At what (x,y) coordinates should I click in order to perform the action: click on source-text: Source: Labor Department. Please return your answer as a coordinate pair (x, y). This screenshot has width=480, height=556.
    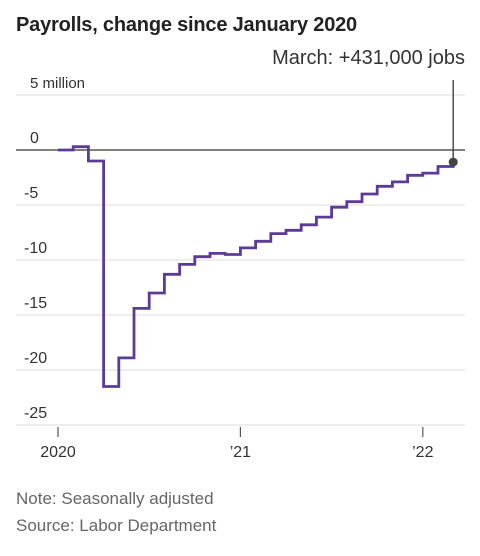
    Looking at the image, I should click on (116, 525).